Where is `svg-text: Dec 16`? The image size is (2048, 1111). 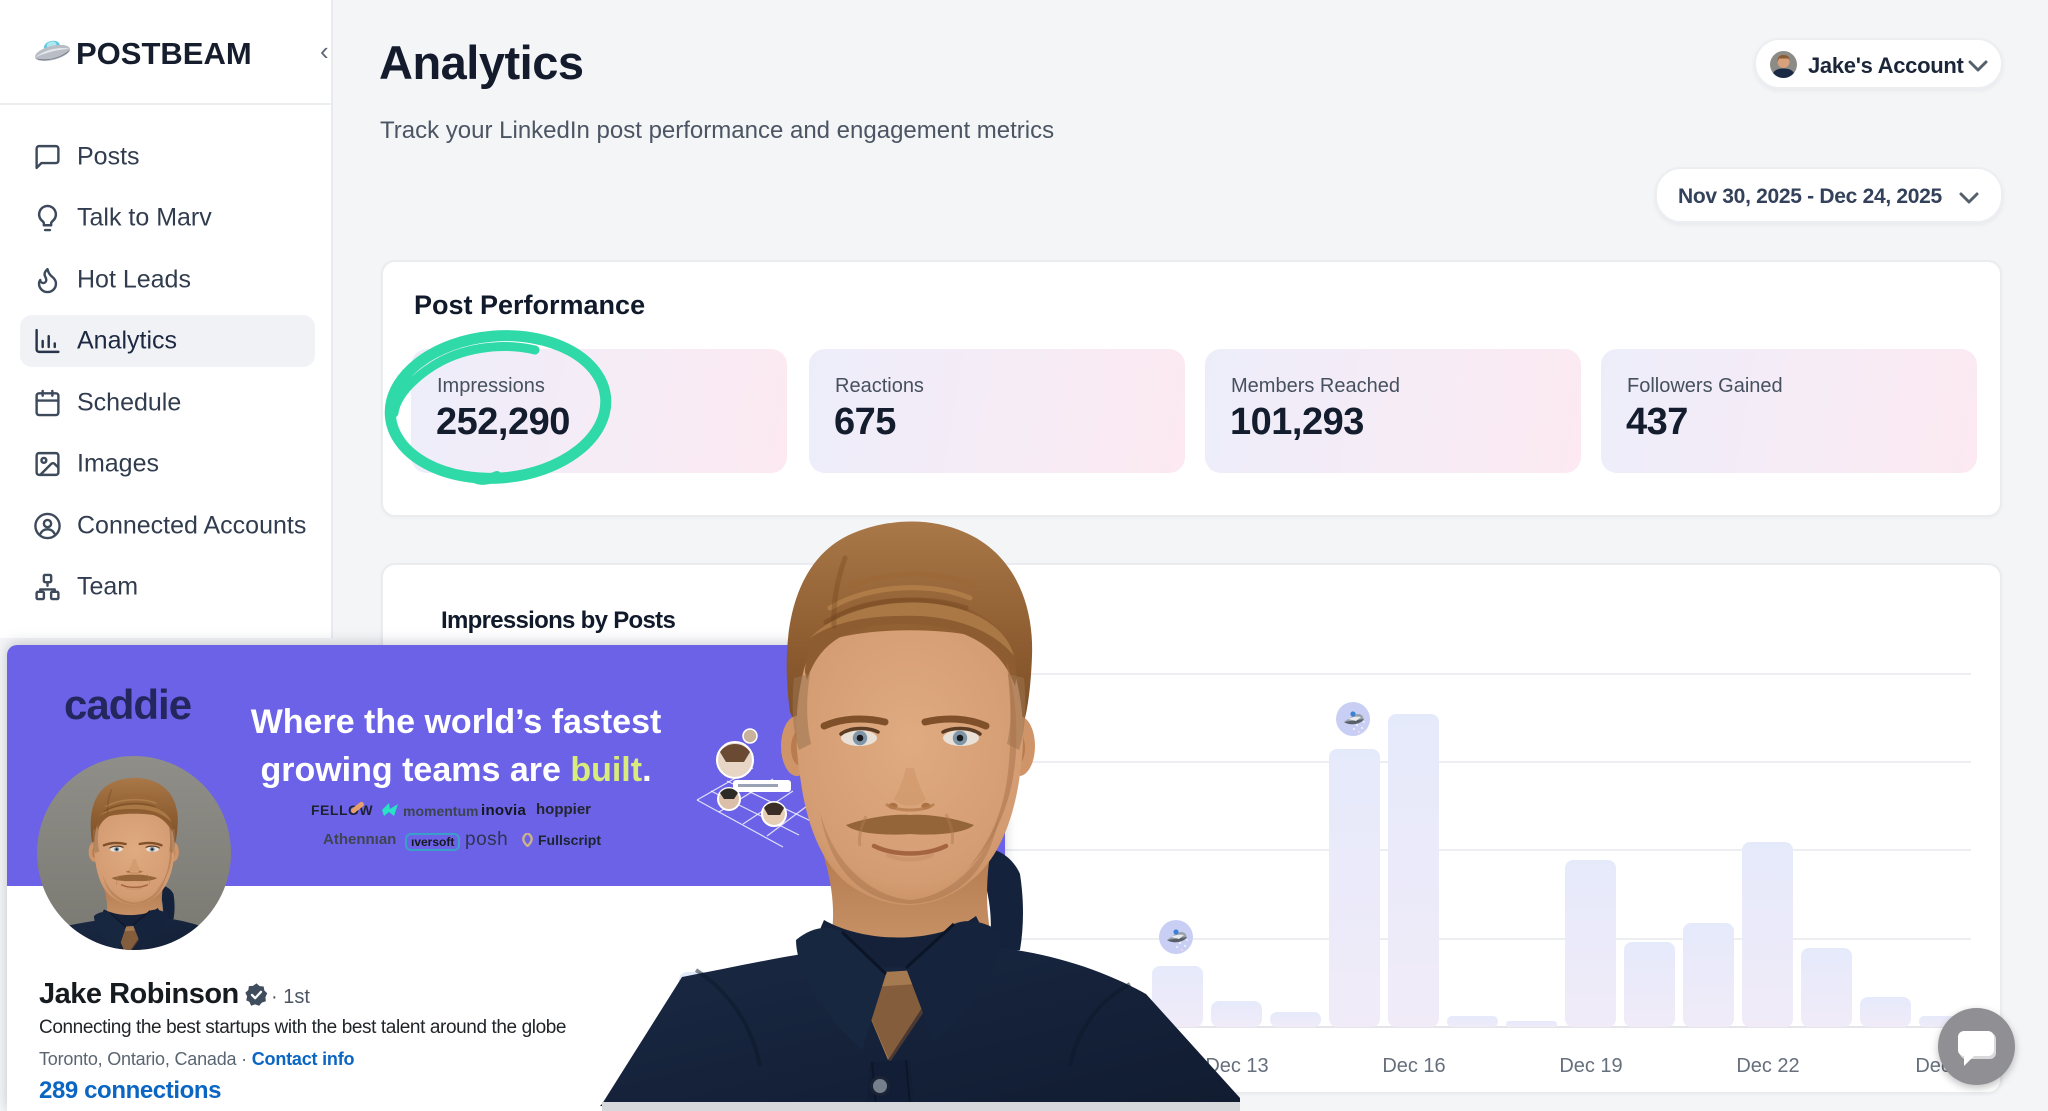 svg-text: Dec 16 is located at coordinates (1413, 1066).